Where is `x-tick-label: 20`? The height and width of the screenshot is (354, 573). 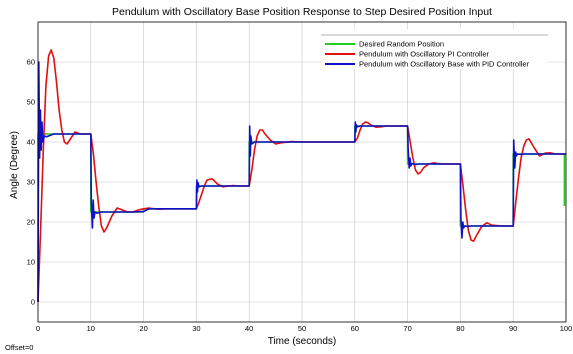
x-tick-label: 20 is located at coordinates (143, 328).